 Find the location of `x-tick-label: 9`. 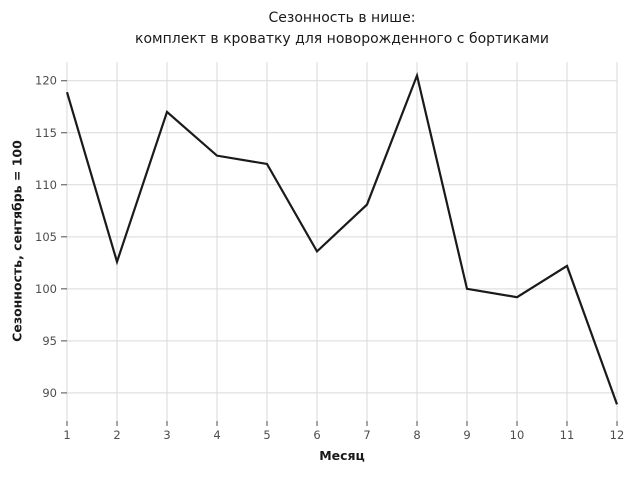

x-tick-label: 9 is located at coordinates (466, 435).